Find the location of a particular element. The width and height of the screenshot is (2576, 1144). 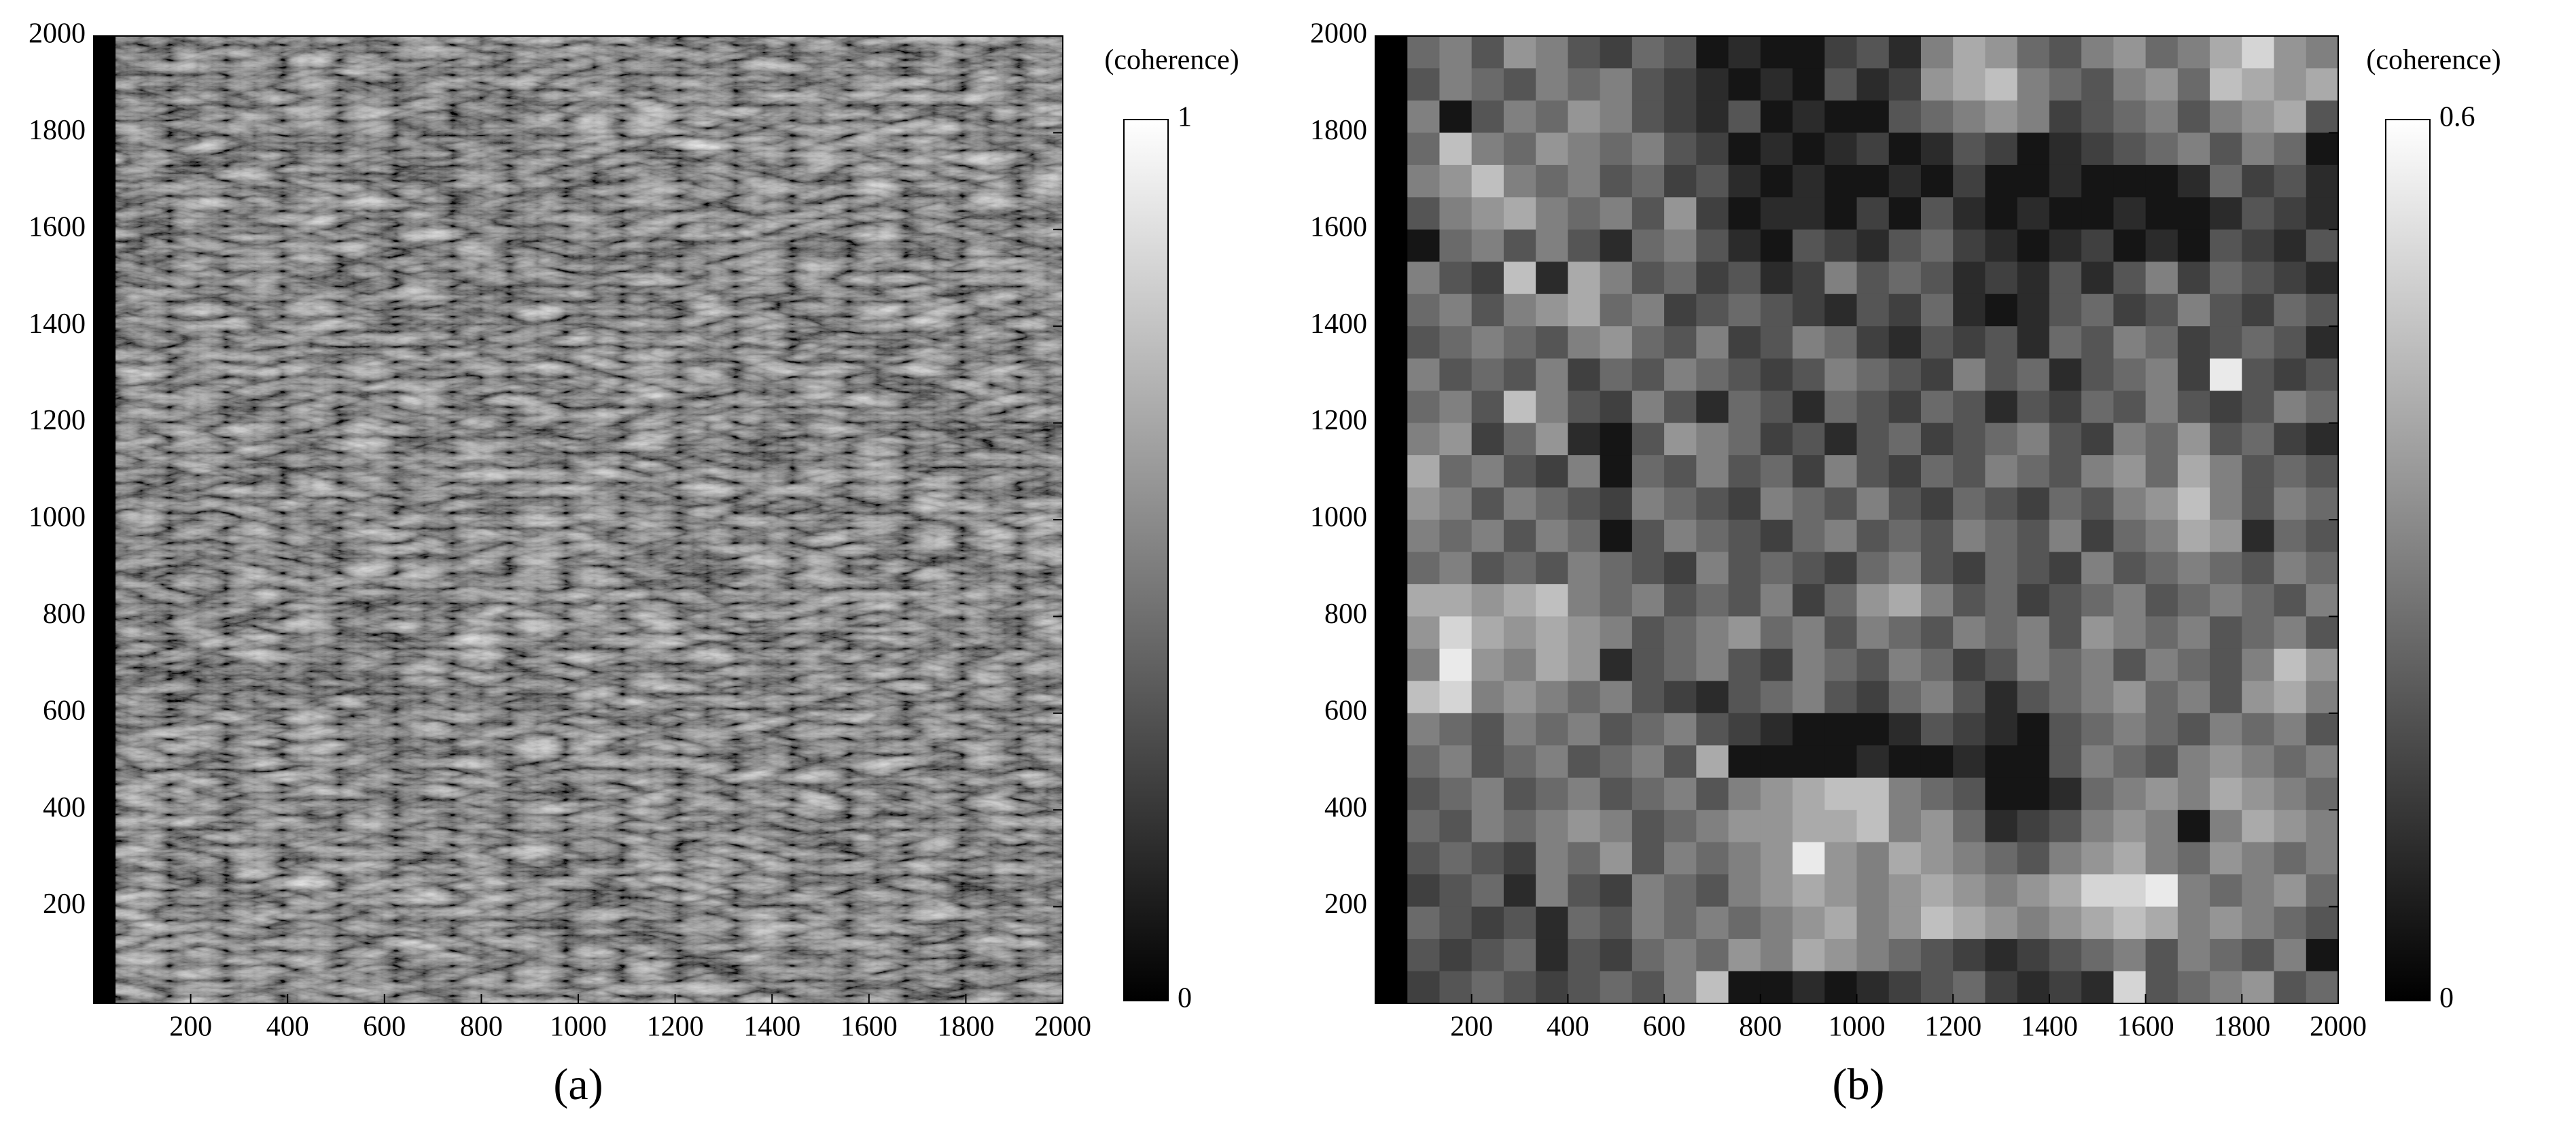

x-tick-label: 1000 is located at coordinates (578, 1028).